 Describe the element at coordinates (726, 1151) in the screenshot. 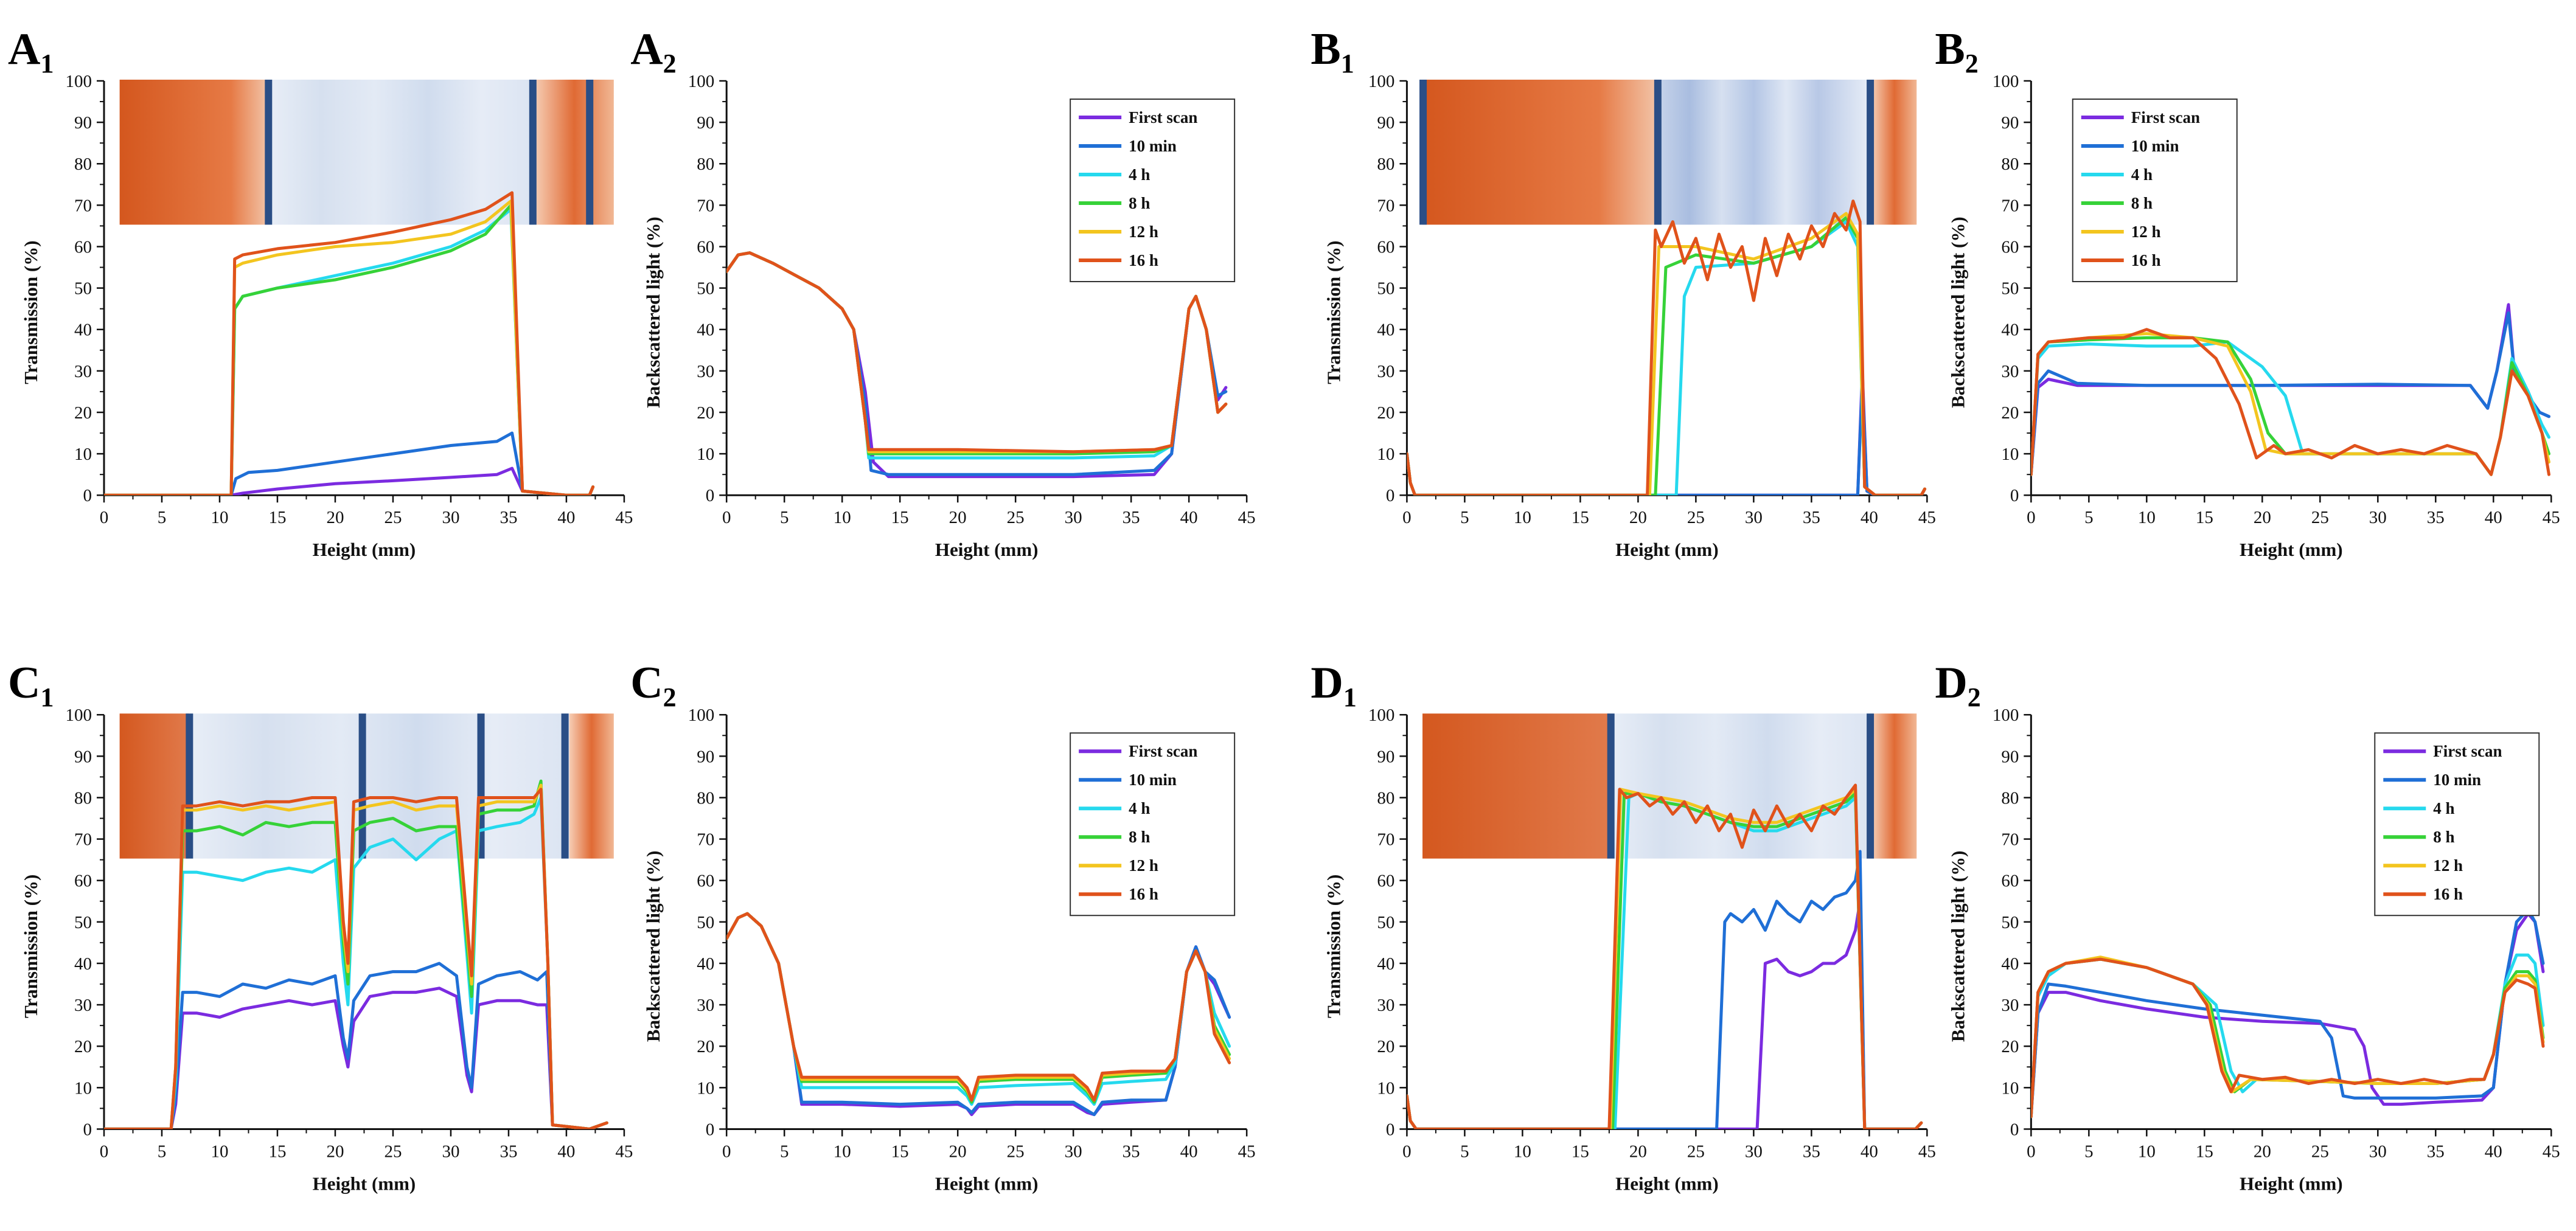

I see `x-tick-label: 0` at that location.